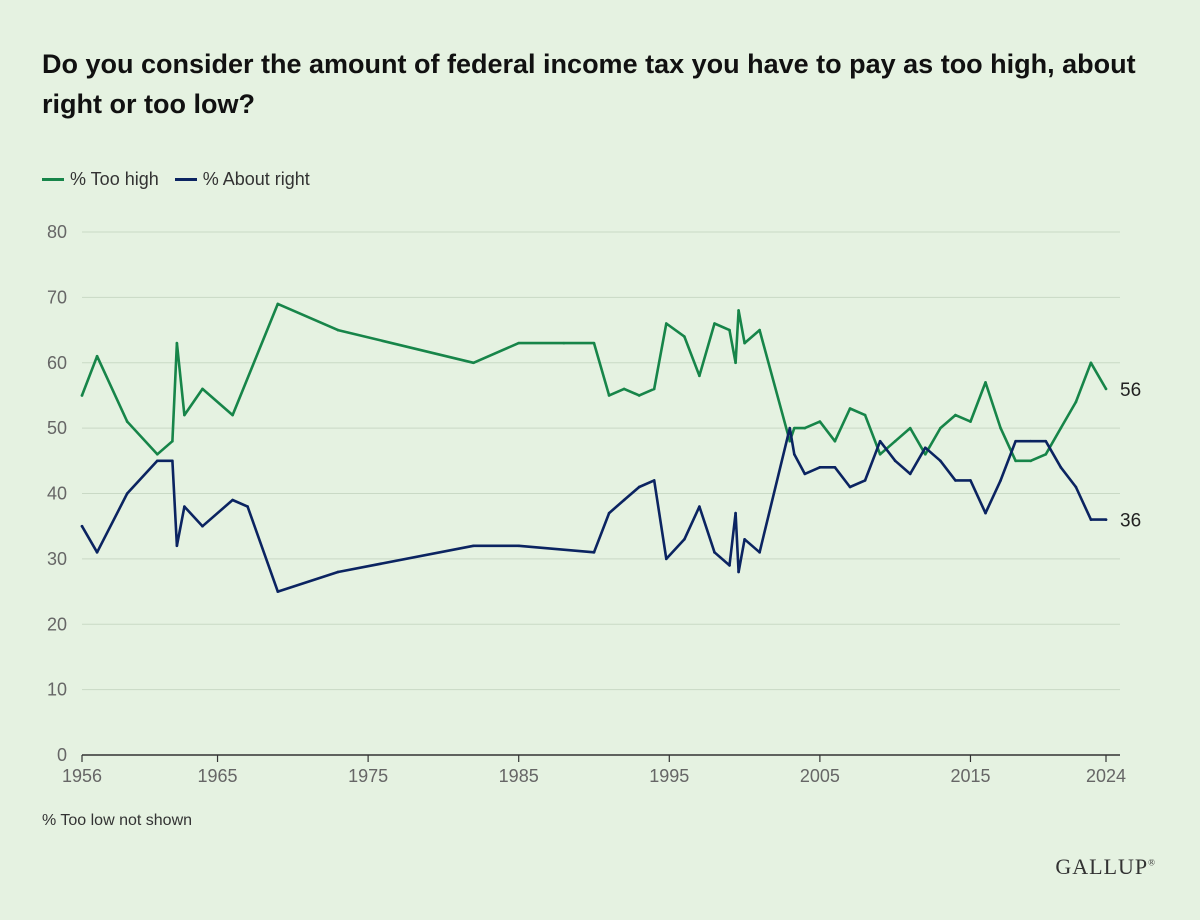 Image resolution: width=1200 pixels, height=920 pixels. I want to click on y-tick-label: 80, so click(57, 232).